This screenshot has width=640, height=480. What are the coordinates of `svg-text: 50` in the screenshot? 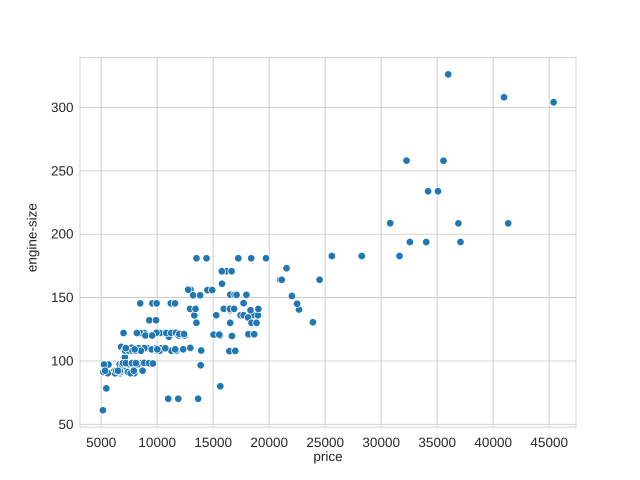 It's located at (65, 424).